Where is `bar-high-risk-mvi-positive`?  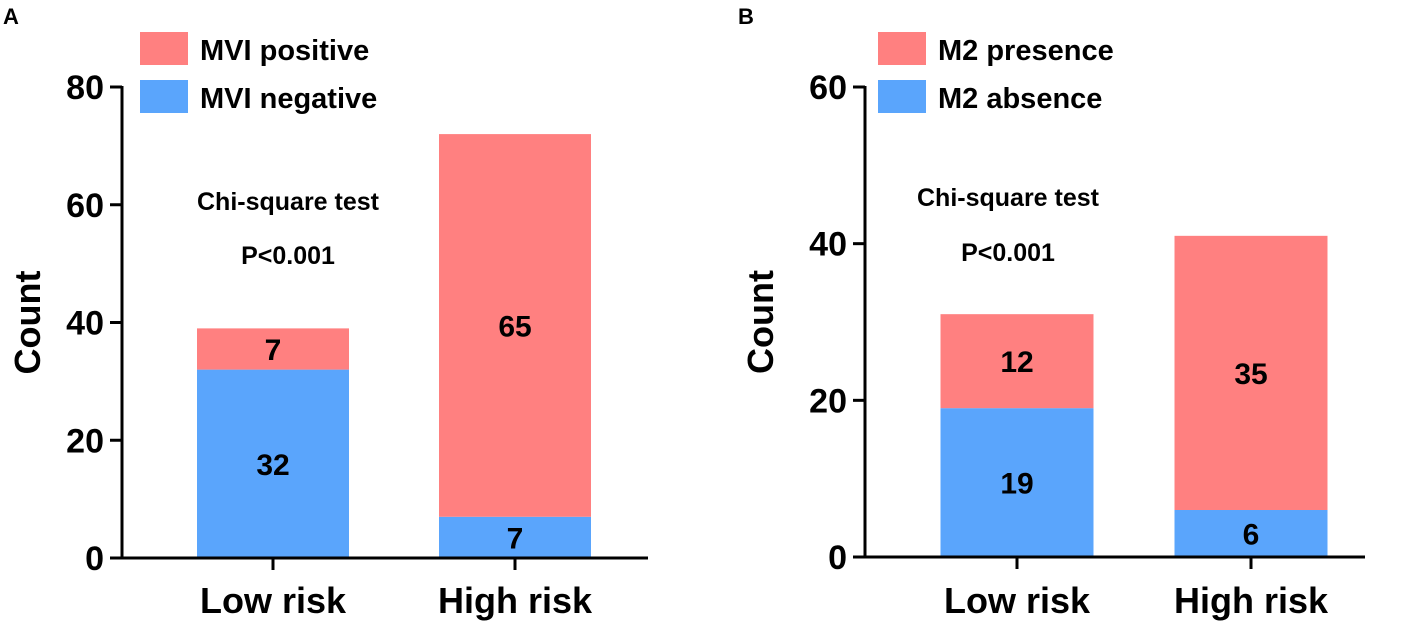 bar-high-risk-mvi-positive is located at coordinates (515, 325).